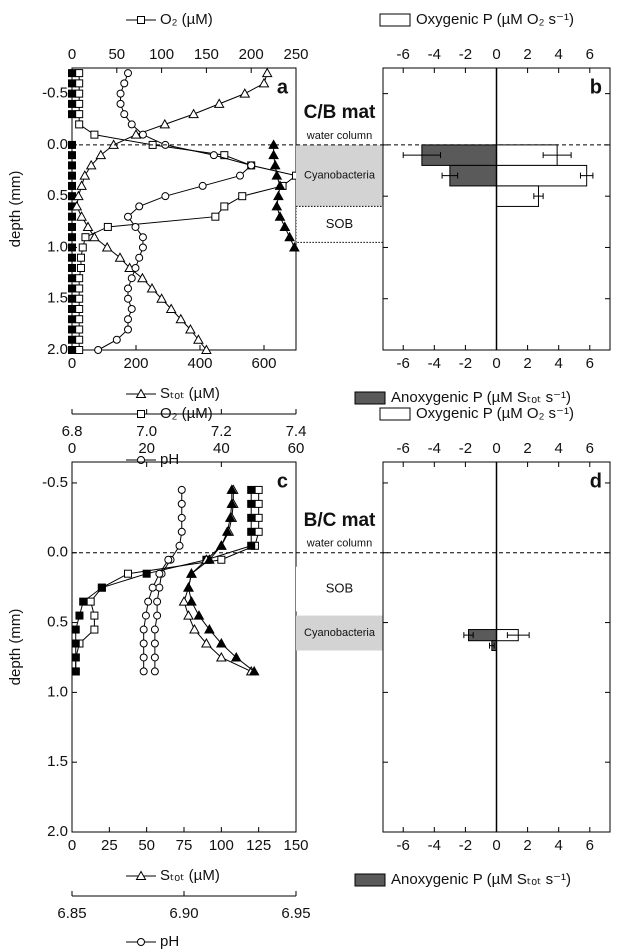 The image size is (627, 950). I want to click on y-tick-label: 2.0, so click(57, 831).